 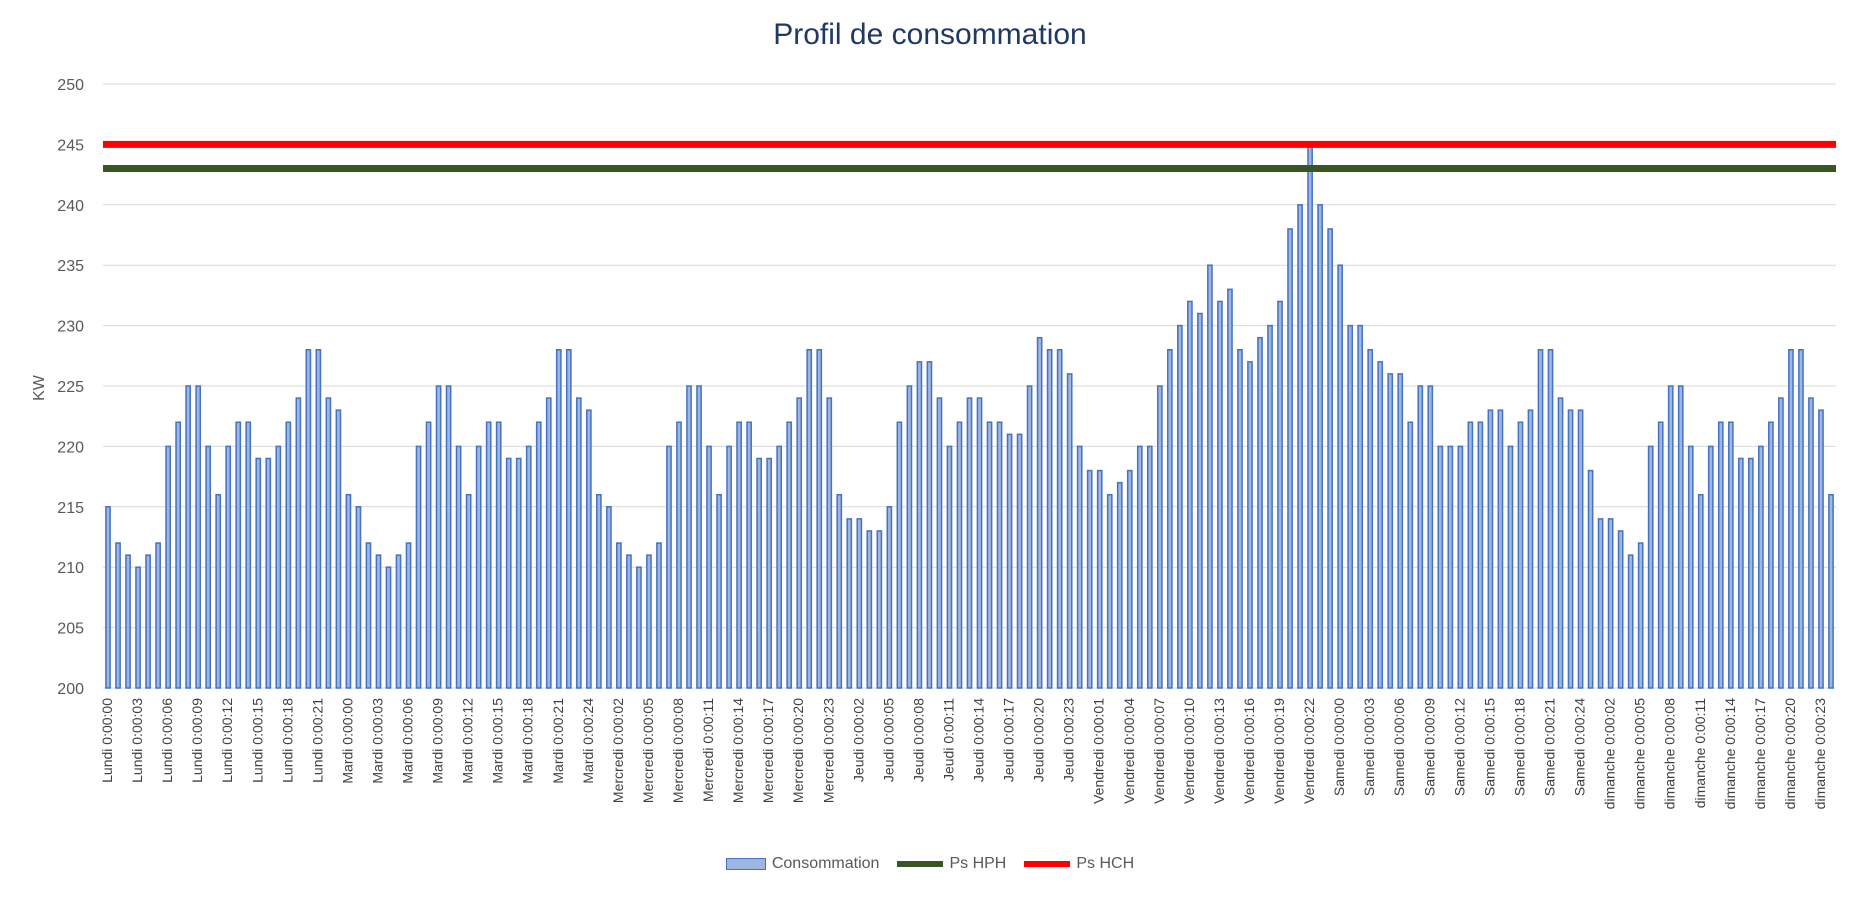 What do you see at coordinates (951, 864) in the screenshot?
I see `legend-item-ps-hph: Ps HPH` at bounding box center [951, 864].